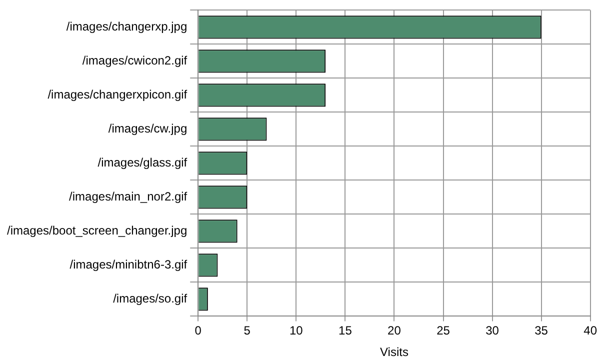 The width and height of the screenshot is (600, 364). Describe the element at coordinates (247, 331) in the screenshot. I see `x-tick-label: 5` at that location.